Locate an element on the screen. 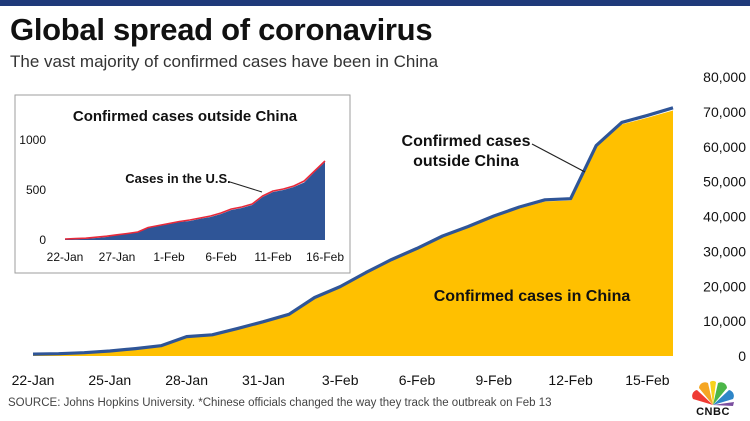 This screenshot has width=750, height=421. main-y-tick-label: 50,000 is located at coordinates (724, 182).